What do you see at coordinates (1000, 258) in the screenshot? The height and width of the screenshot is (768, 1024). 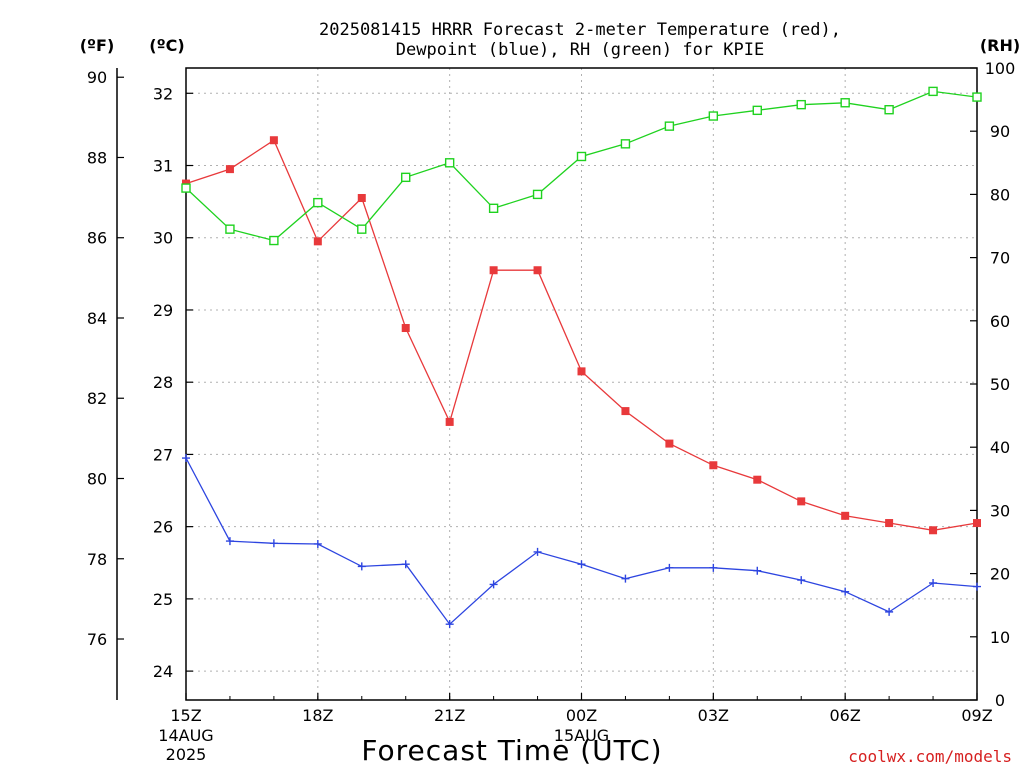 I see `rh-tick-label: 70` at bounding box center [1000, 258].